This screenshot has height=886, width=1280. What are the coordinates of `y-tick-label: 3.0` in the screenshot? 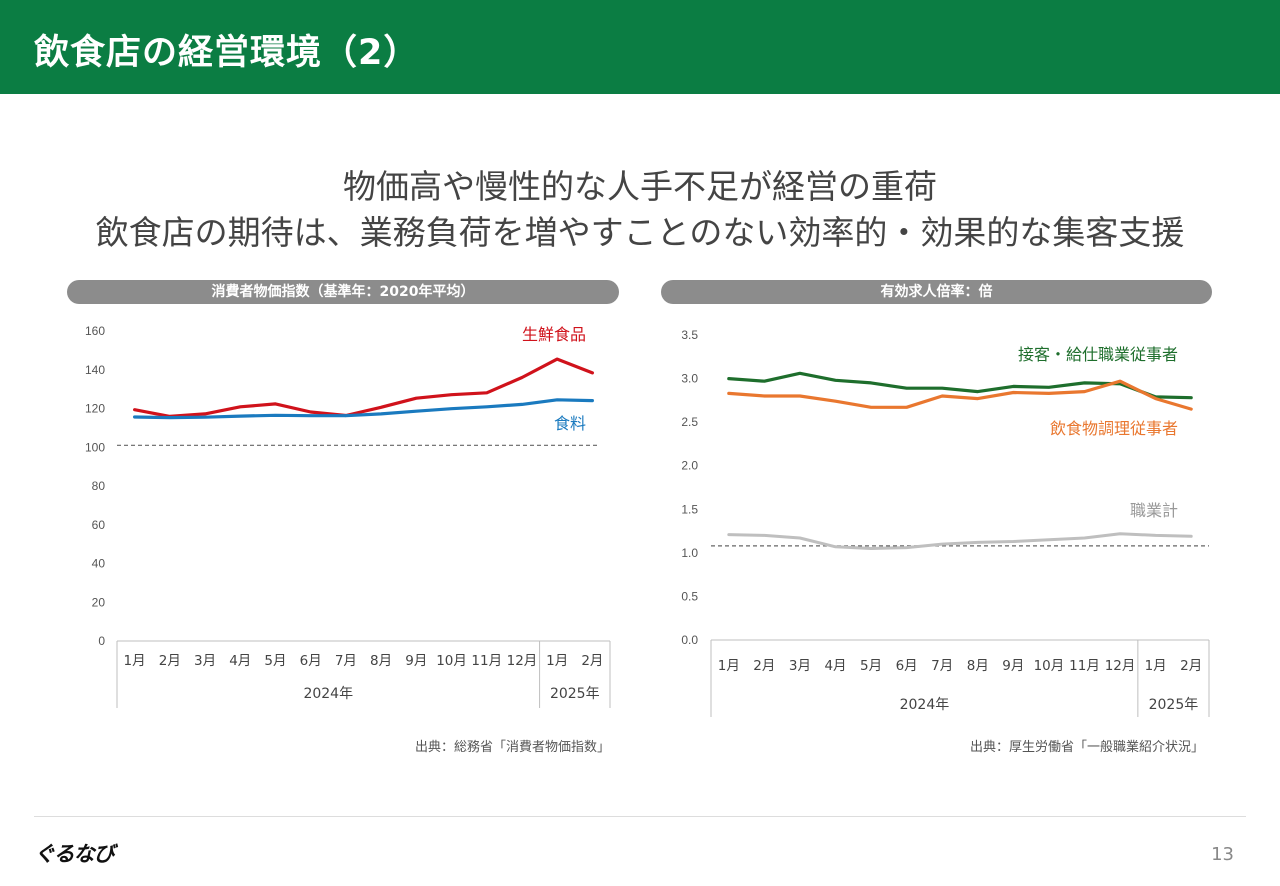 It's located at (689, 379).